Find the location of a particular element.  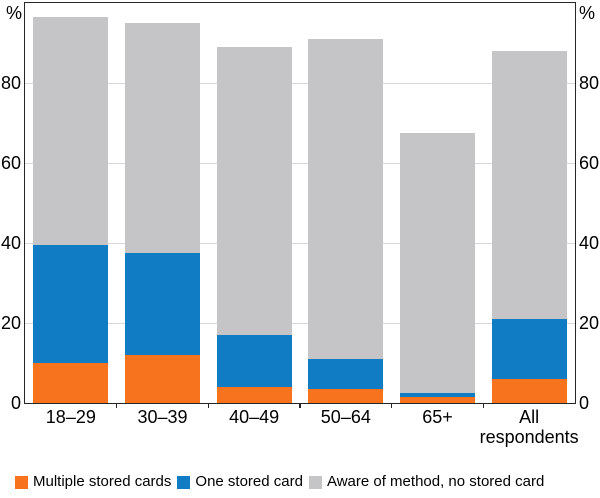

x-category-label-30-39: 30–39 is located at coordinates (162, 417).